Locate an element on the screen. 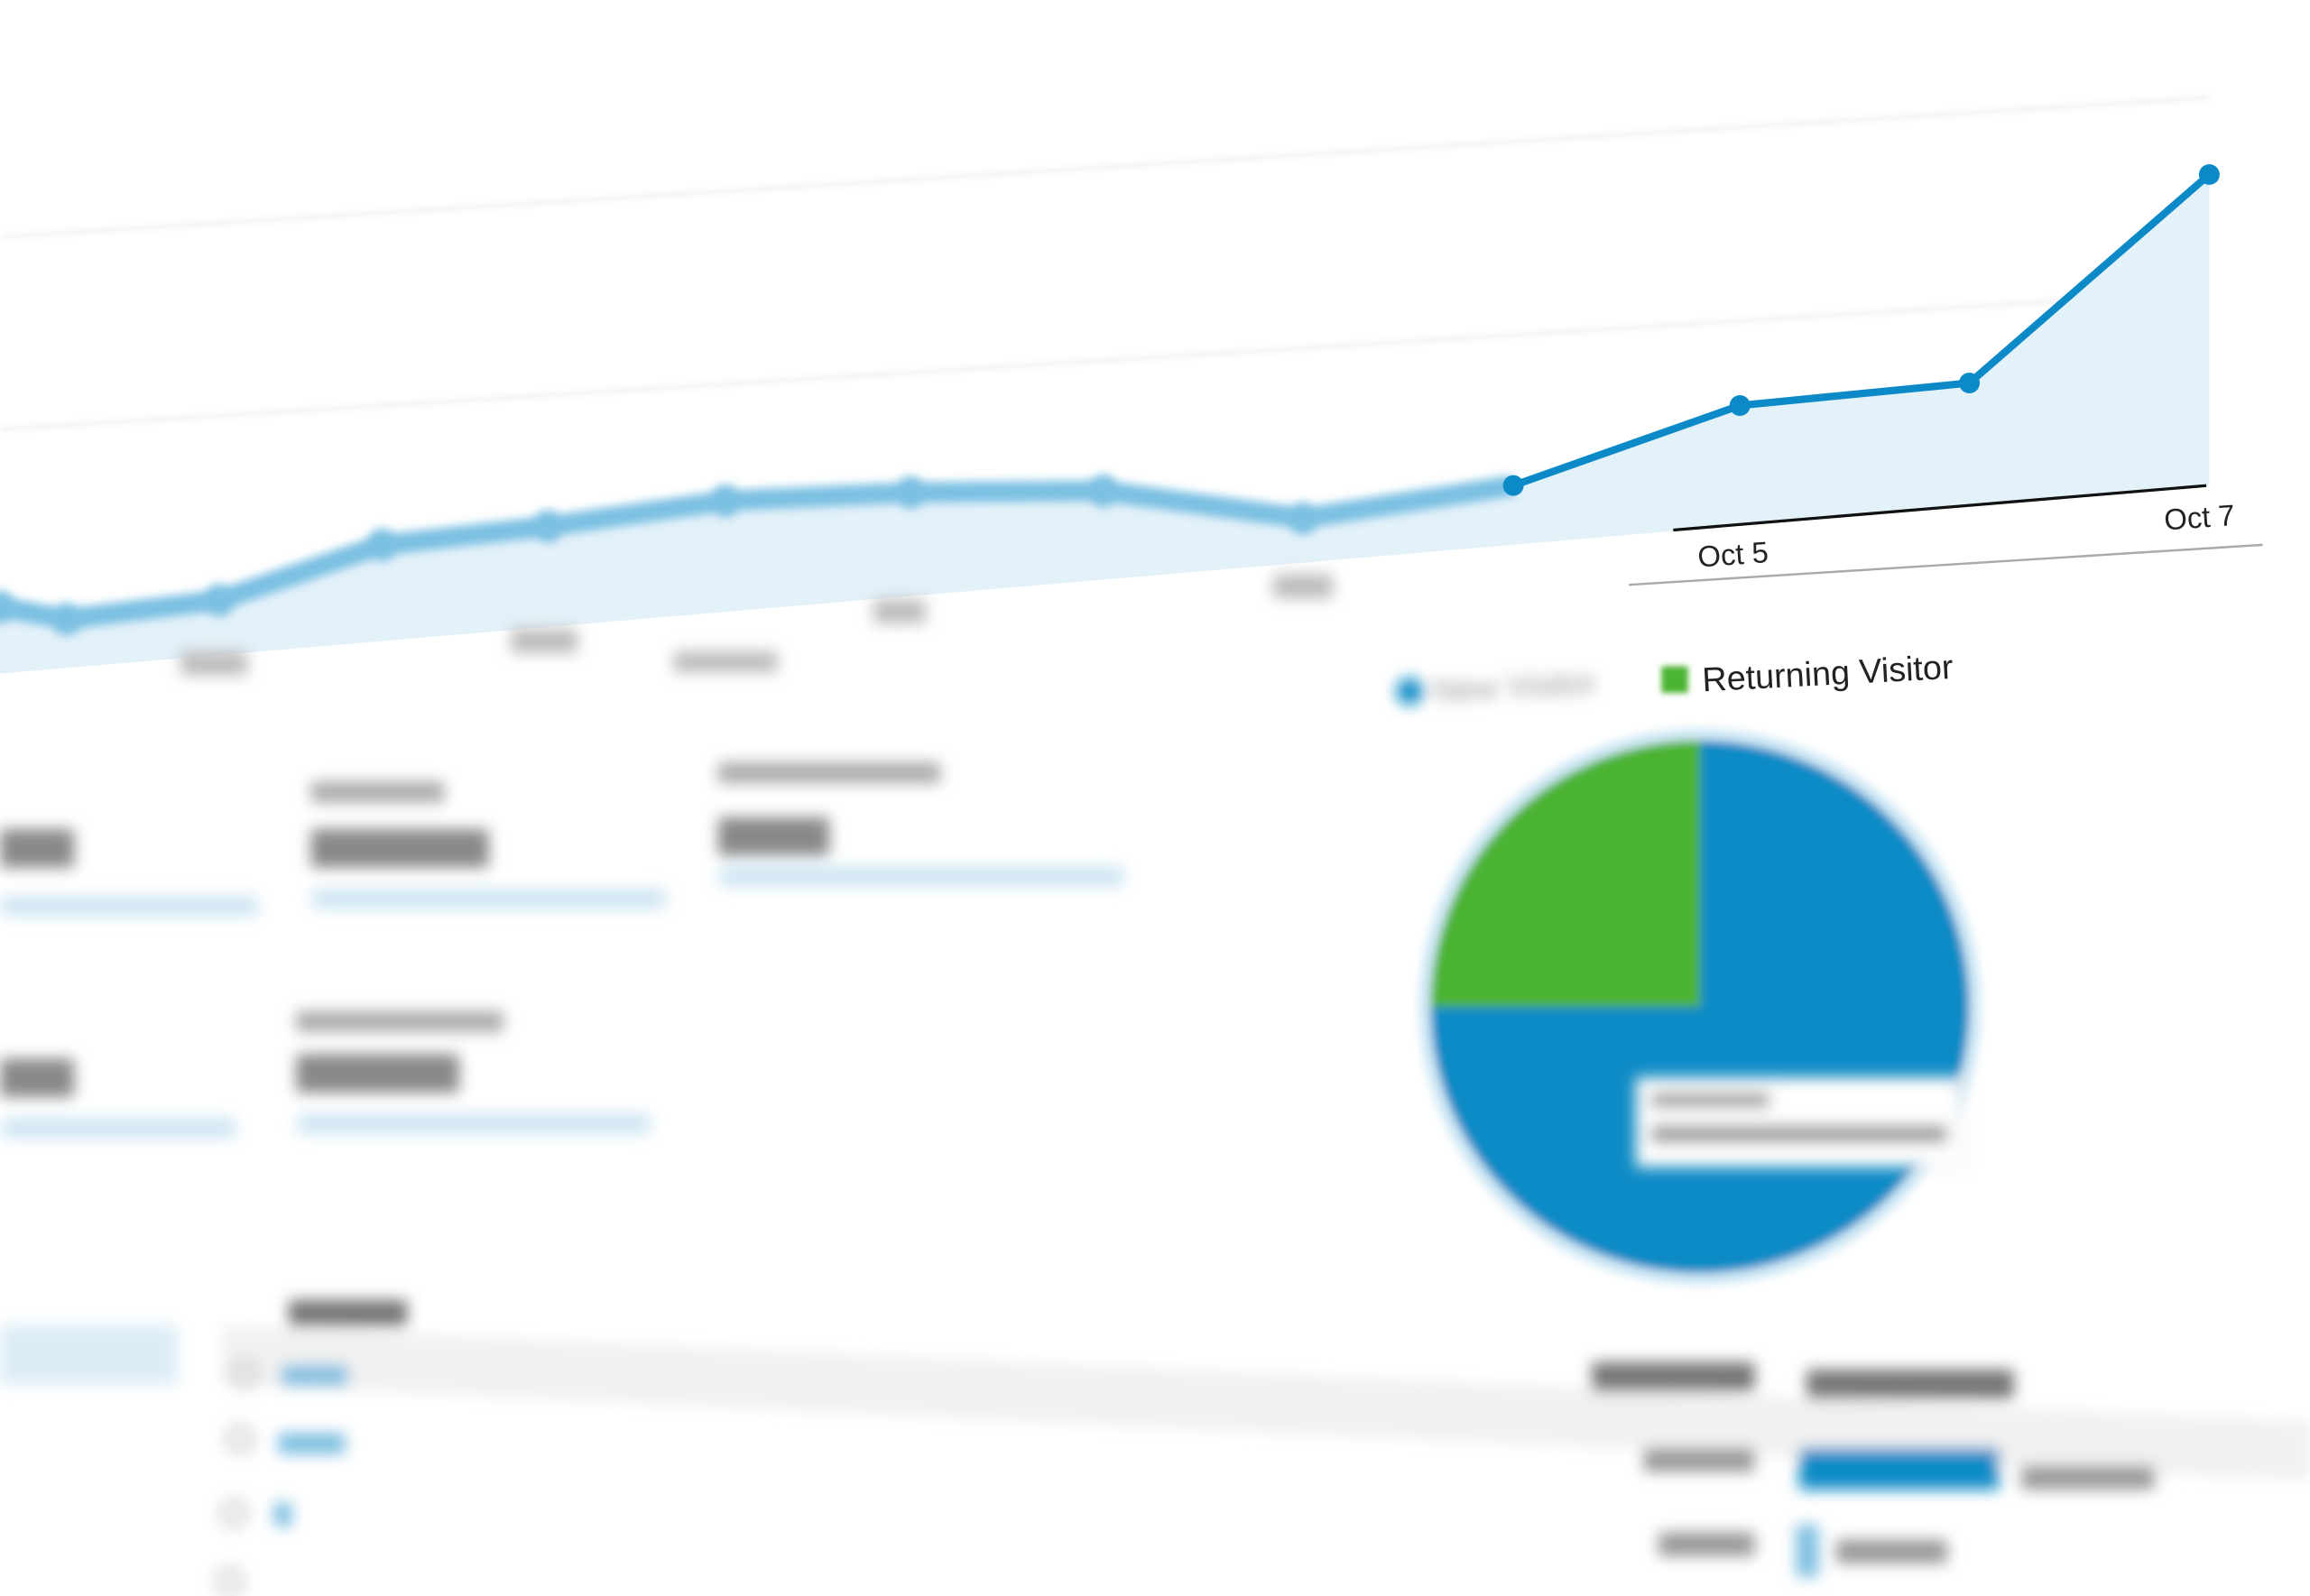 The image size is (2310, 1596). legend-item-new-visitor: New Visitor is located at coordinates (1497, 686).